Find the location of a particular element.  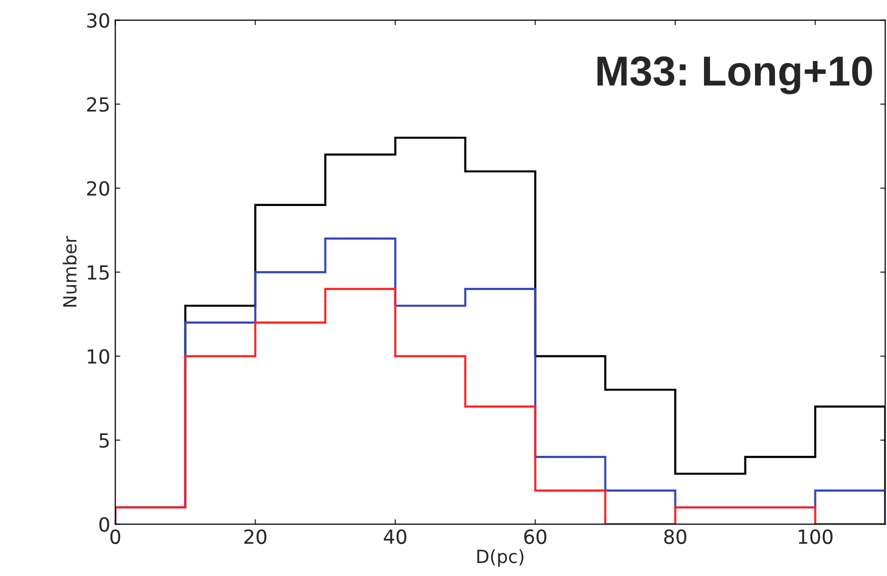

y-tick-label: 15 is located at coordinates (98, 272).